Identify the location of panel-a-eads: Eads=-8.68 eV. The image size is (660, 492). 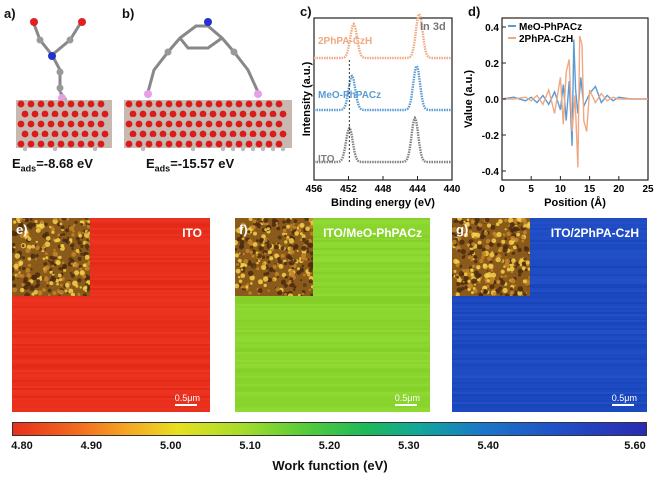
(52, 165).